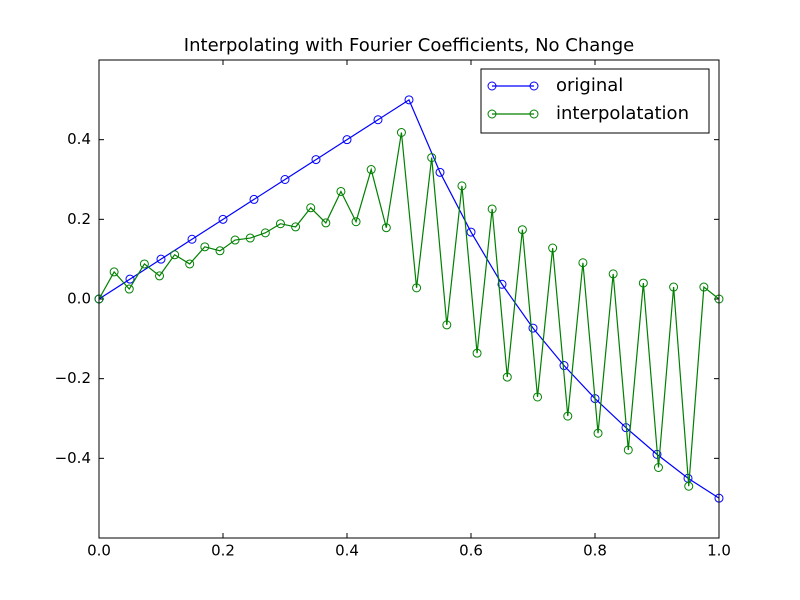 The width and height of the screenshot is (800, 600). I want to click on legend-box, so click(595, 101).